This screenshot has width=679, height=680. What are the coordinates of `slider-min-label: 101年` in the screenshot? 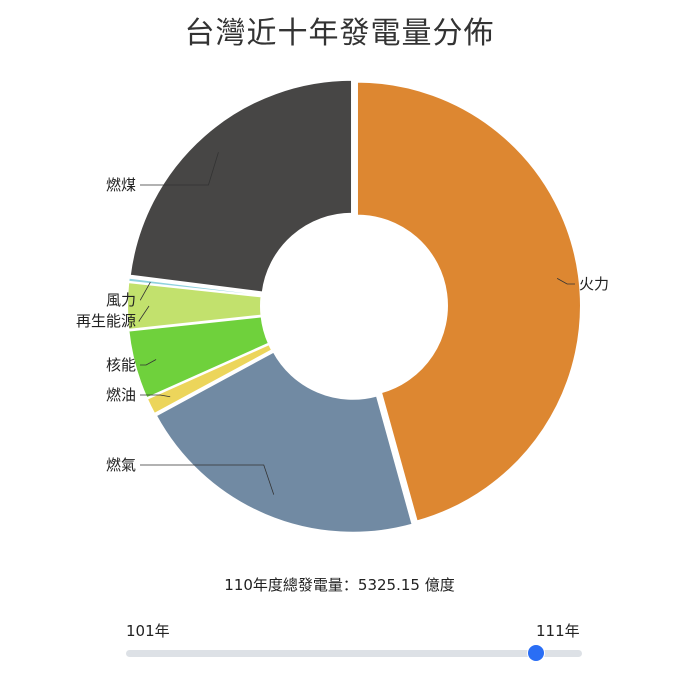 It's located at (148, 631).